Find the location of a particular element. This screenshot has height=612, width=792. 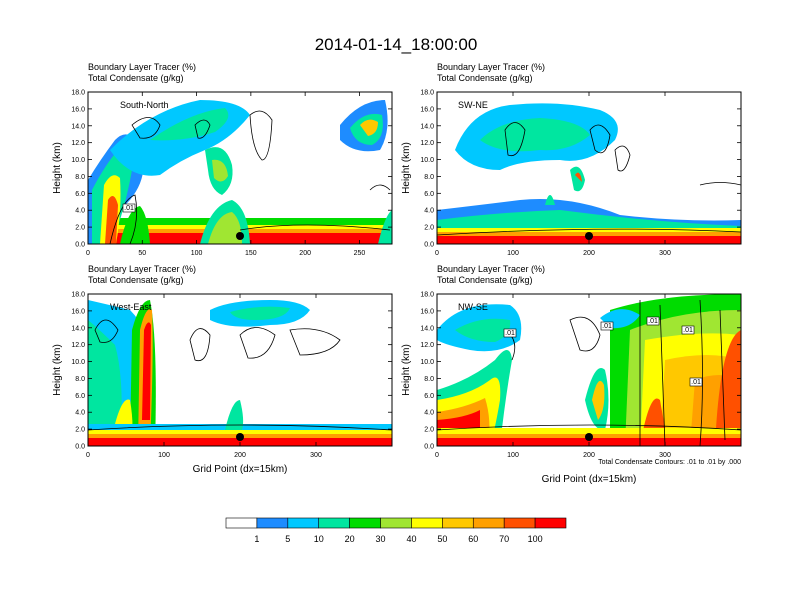

panel-0-x-ticks: 0 50 100 150 200 250 is located at coordinates (225, 174).